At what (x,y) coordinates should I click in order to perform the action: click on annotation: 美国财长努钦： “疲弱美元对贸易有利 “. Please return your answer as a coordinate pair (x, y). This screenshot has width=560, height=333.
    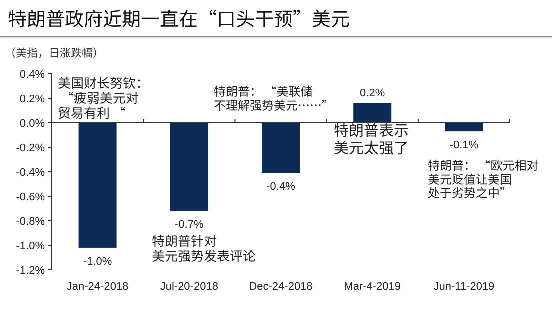
    Looking at the image, I should click on (104, 97).